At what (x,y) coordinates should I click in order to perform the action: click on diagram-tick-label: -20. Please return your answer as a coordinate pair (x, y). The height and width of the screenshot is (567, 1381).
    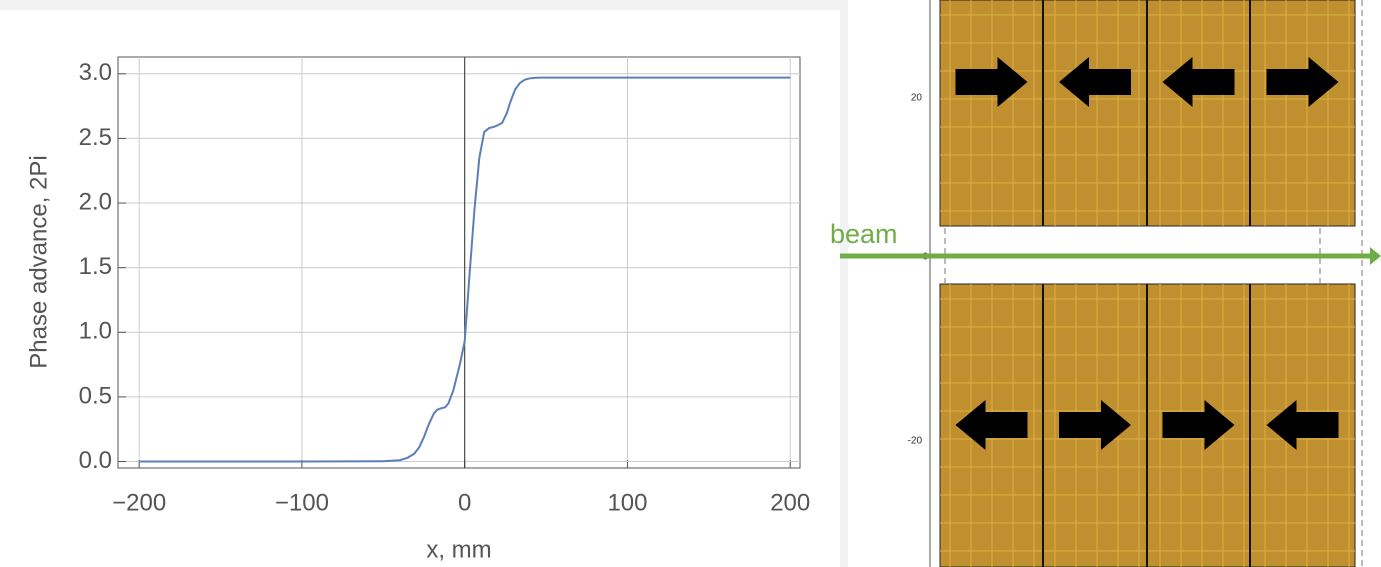
    Looking at the image, I should click on (915, 441).